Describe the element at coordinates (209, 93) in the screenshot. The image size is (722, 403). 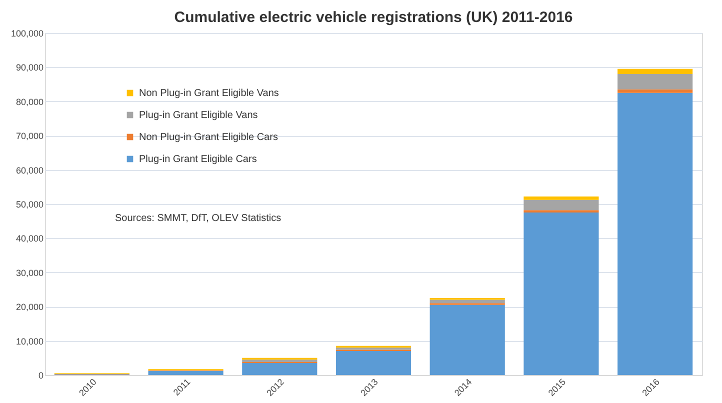
I see `legend-label: Non Plug-in Grant Eligible Vans` at that location.